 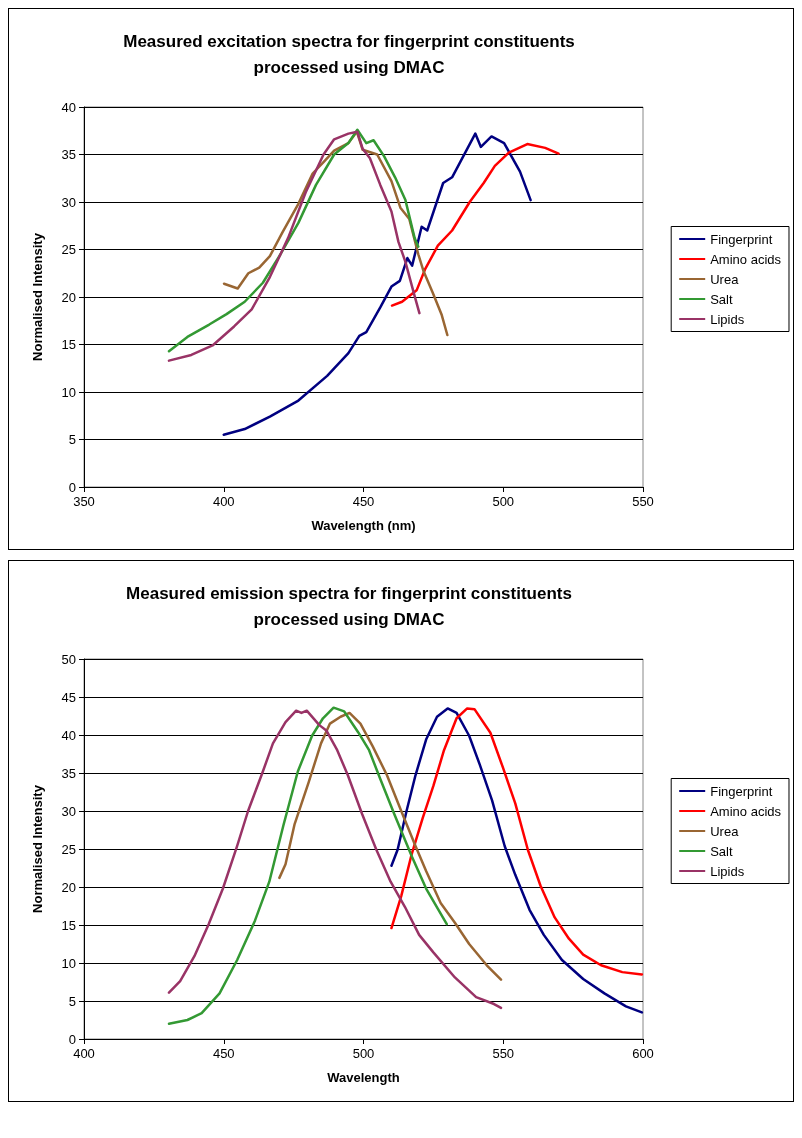 What do you see at coordinates (349, 606) in the screenshot?
I see `chart-title: Measured emission spectra for fingerprint constituents processed using DMAC` at bounding box center [349, 606].